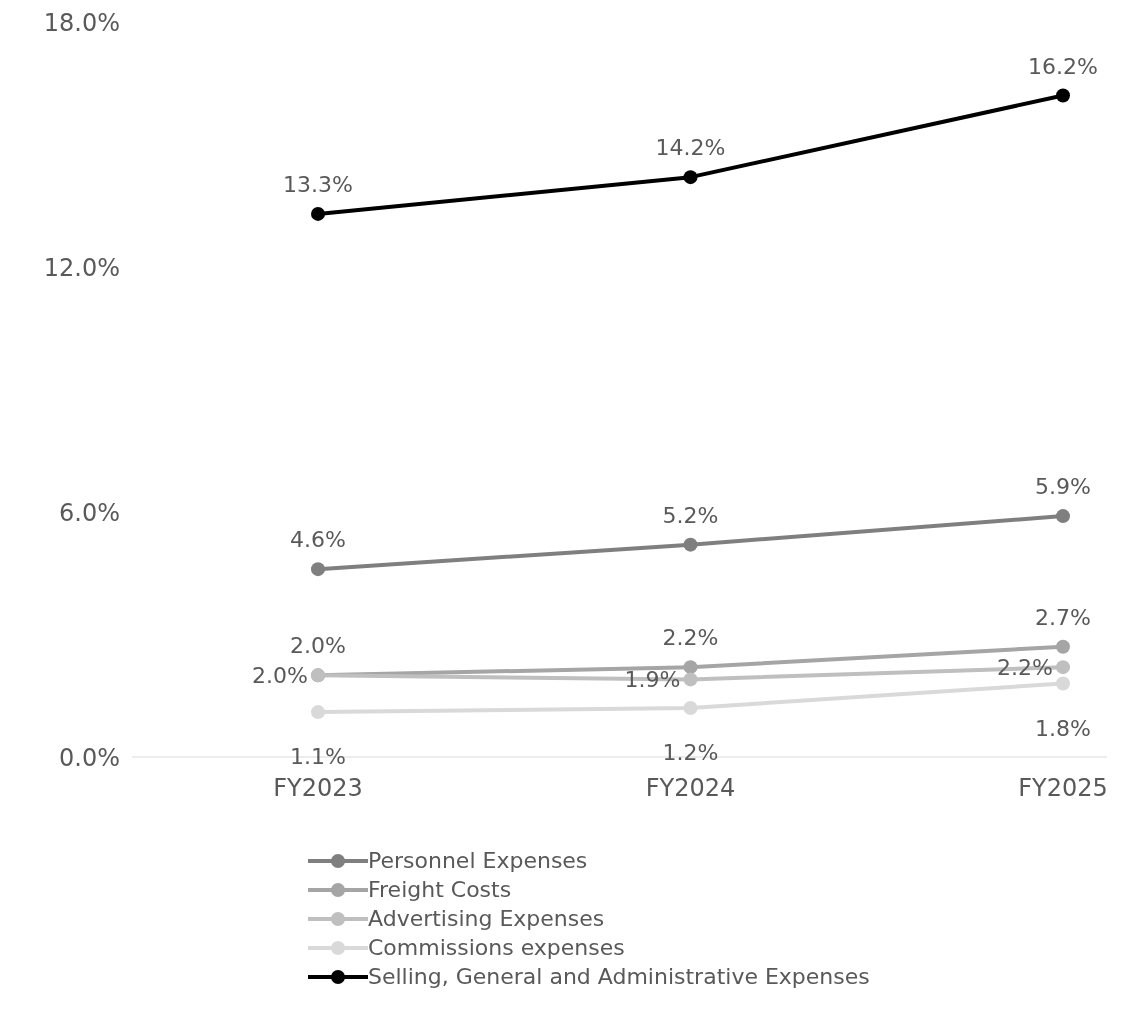 The image size is (1125, 1013). Describe the element at coordinates (1063, 66) in the screenshot. I see `data-label: 16.2%` at that location.